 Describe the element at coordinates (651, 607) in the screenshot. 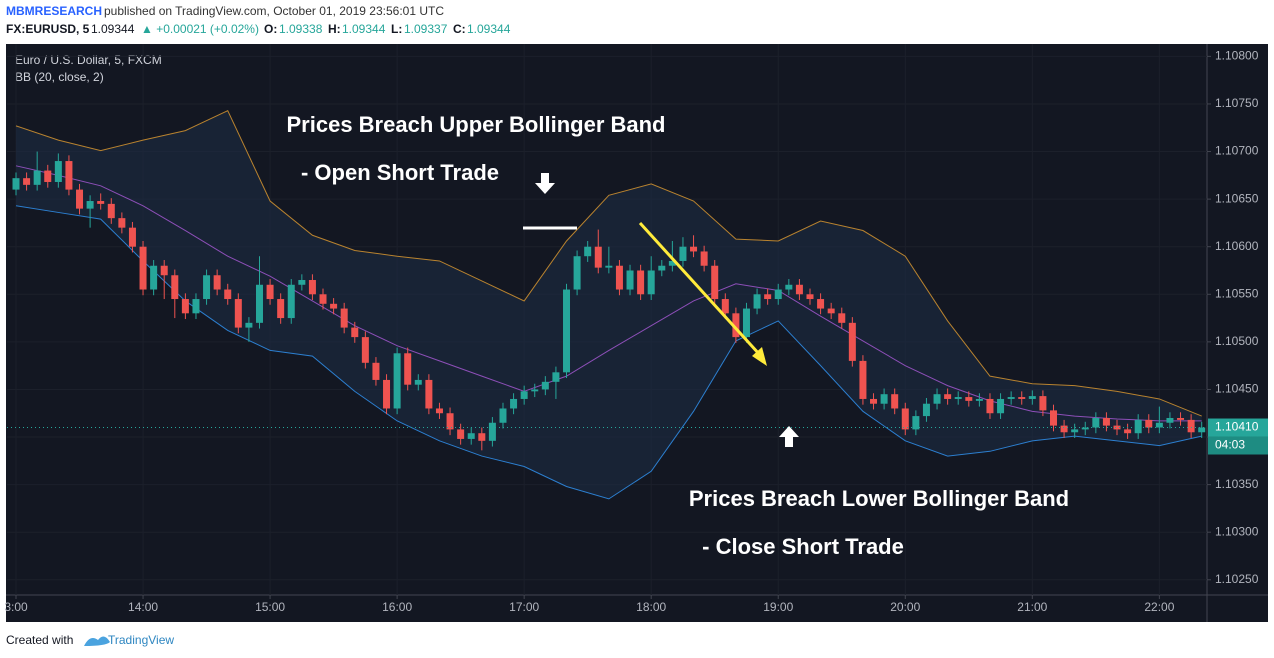

I see `x-tick-label: 18:00` at that location.